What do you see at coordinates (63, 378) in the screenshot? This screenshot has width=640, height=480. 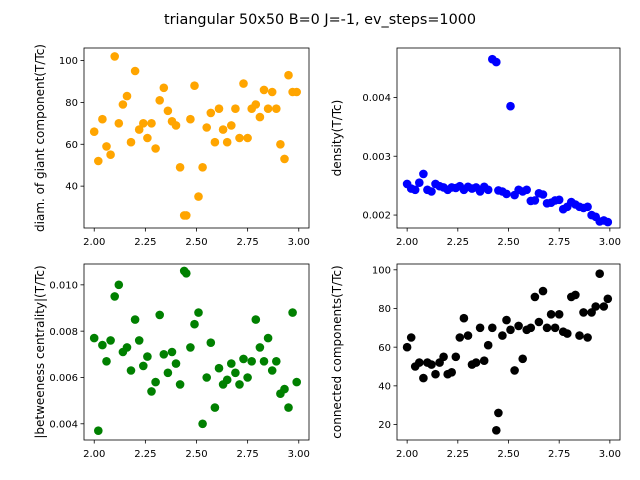 I see `y-tick-label: 0.006` at bounding box center [63, 378].